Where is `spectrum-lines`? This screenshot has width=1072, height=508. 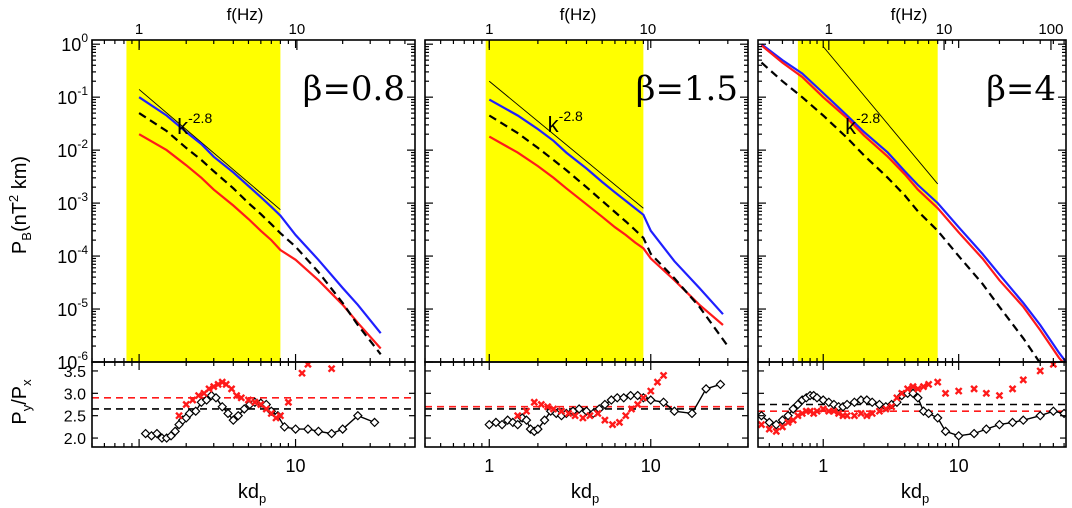
spectrum-lines is located at coordinates (260, 222).